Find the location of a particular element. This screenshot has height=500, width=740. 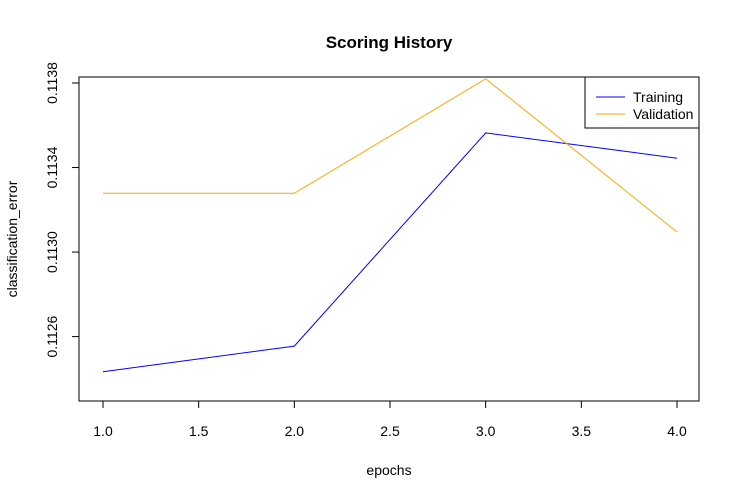

legend-label-training: Training is located at coordinates (658, 97).